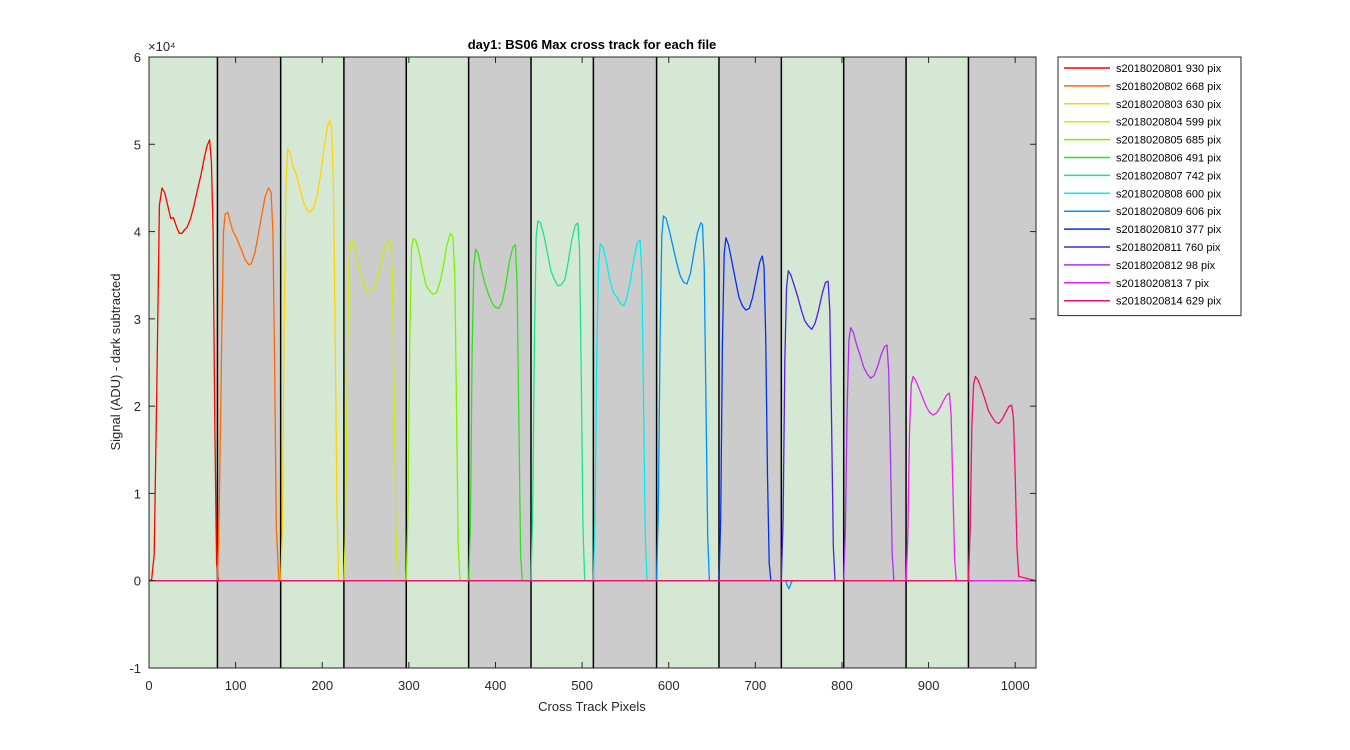 This screenshot has height=750, width=1350. What do you see at coordinates (115, 361) in the screenshot?
I see `y-axis-label: Signal (ADU) - dark subtracted` at bounding box center [115, 361].